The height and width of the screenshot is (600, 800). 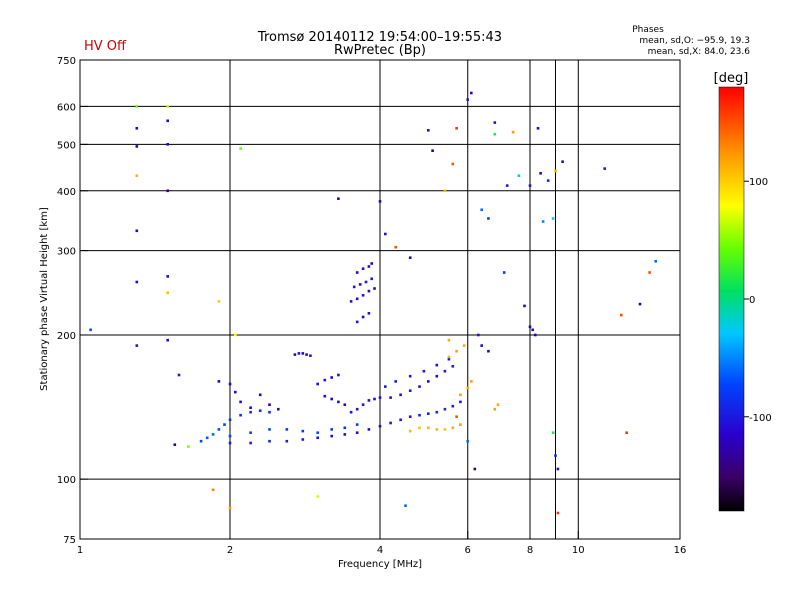 What do you see at coordinates (66, 336) in the screenshot?
I see `y-tick-label: 200` at bounding box center [66, 336].